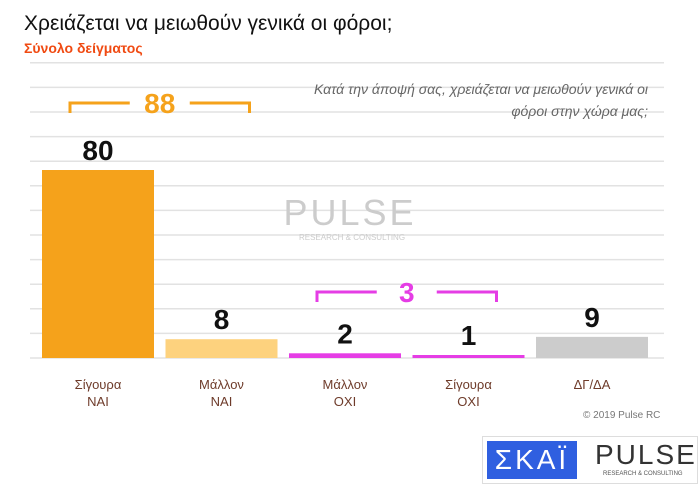 The height and width of the screenshot is (488, 700). Describe the element at coordinates (532, 460) in the screenshot. I see `skai-logo: ΣΚΑΪ` at that location.